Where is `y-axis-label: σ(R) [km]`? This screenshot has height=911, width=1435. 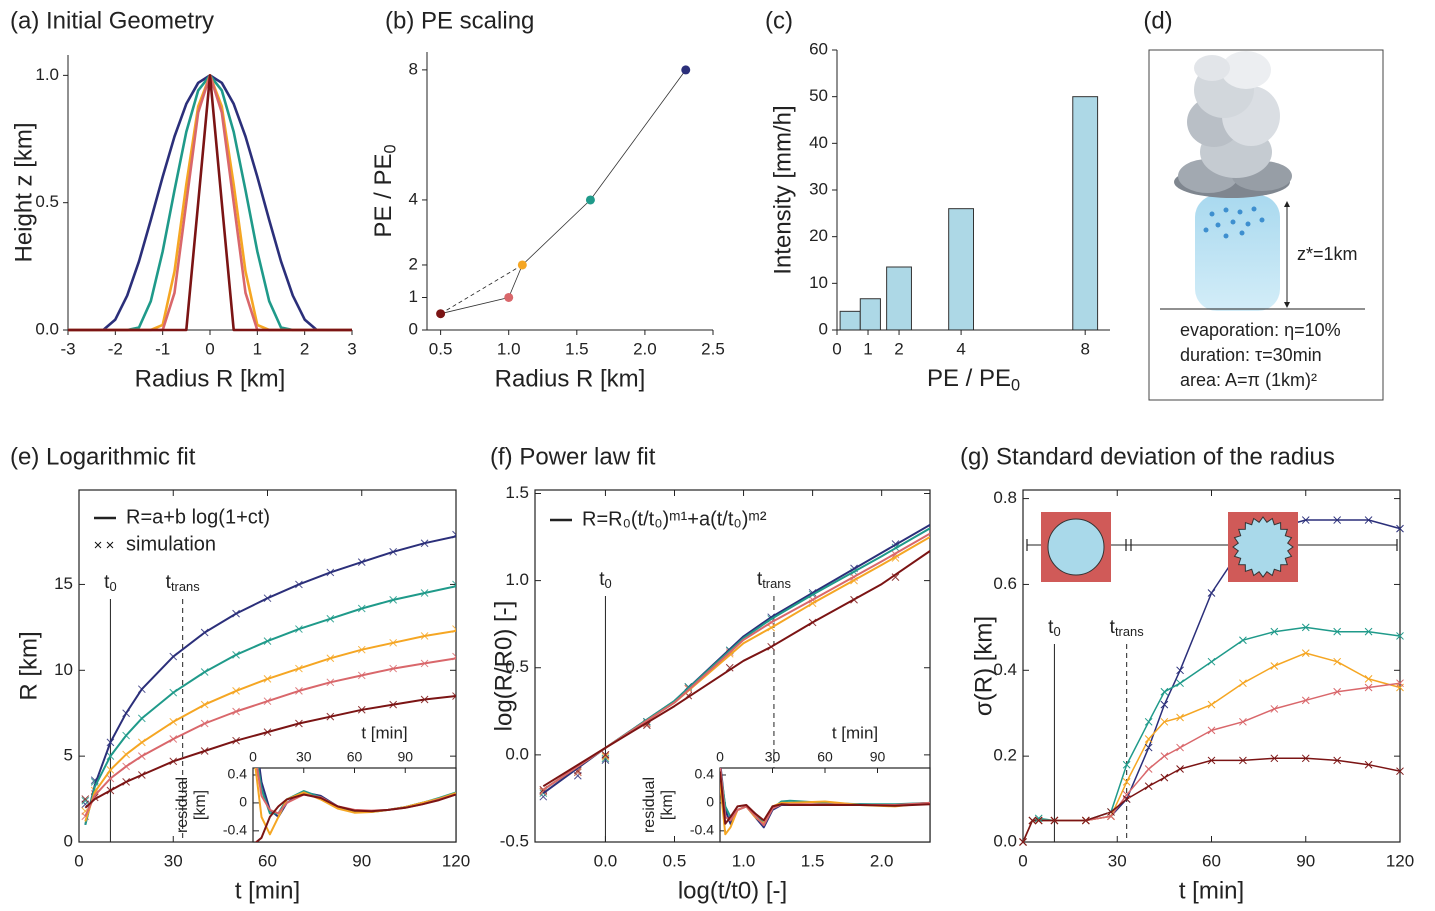
y-axis-label: σ(R) [km] is located at coordinates (983, 666).